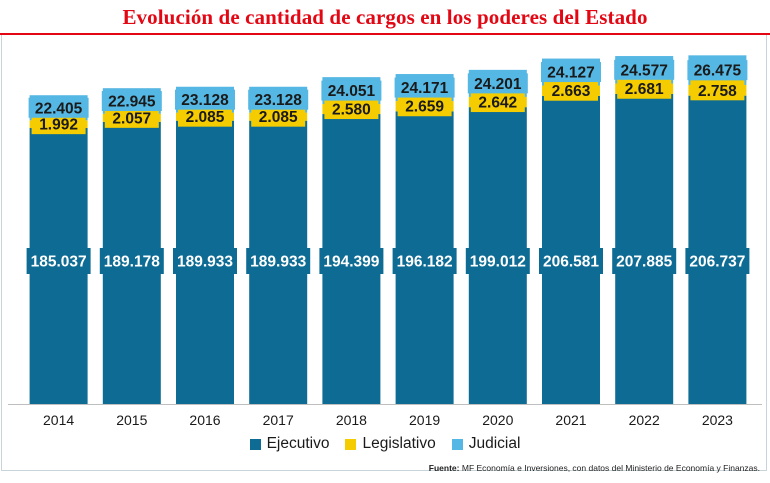 The height and width of the screenshot is (483, 770). I want to click on x-tick-label-2018: 2018, so click(351, 420).